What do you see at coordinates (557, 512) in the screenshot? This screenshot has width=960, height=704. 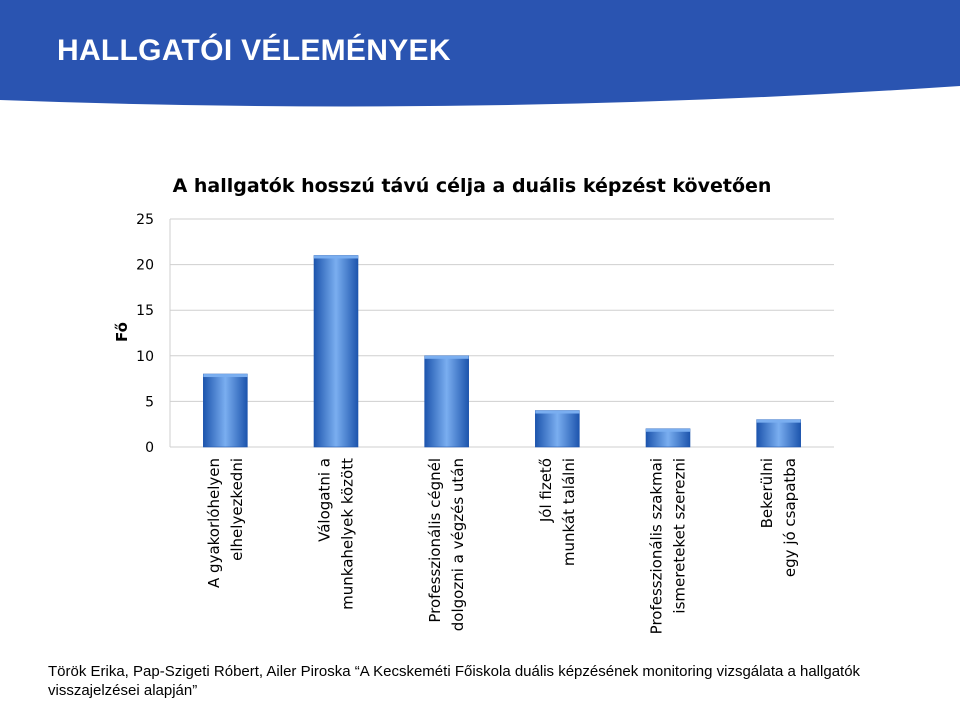 I see `x-tick-label: Jól fizető munkát találni` at bounding box center [557, 512].